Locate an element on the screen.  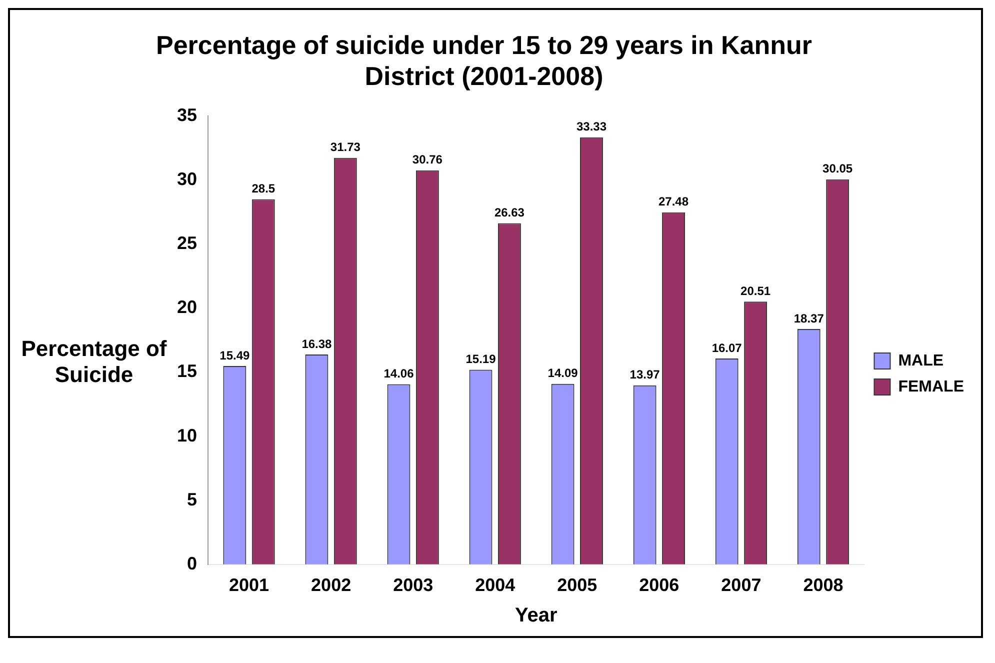
data-label: 30.76 is located at coordinates (427, 159).